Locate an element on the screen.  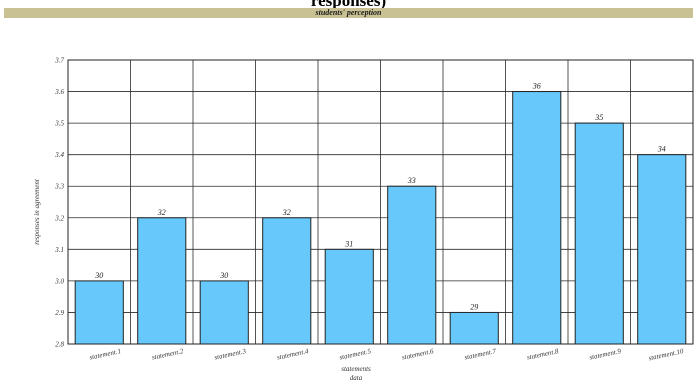
page-title: responses) is located at coordinates (348, 5).